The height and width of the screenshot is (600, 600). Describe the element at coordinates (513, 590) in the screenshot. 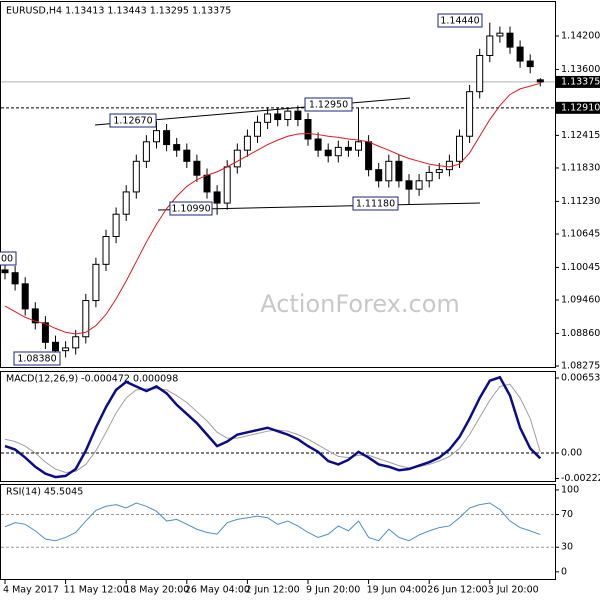

I see `x-tick-label: 3 Jul 20:00` at that location.